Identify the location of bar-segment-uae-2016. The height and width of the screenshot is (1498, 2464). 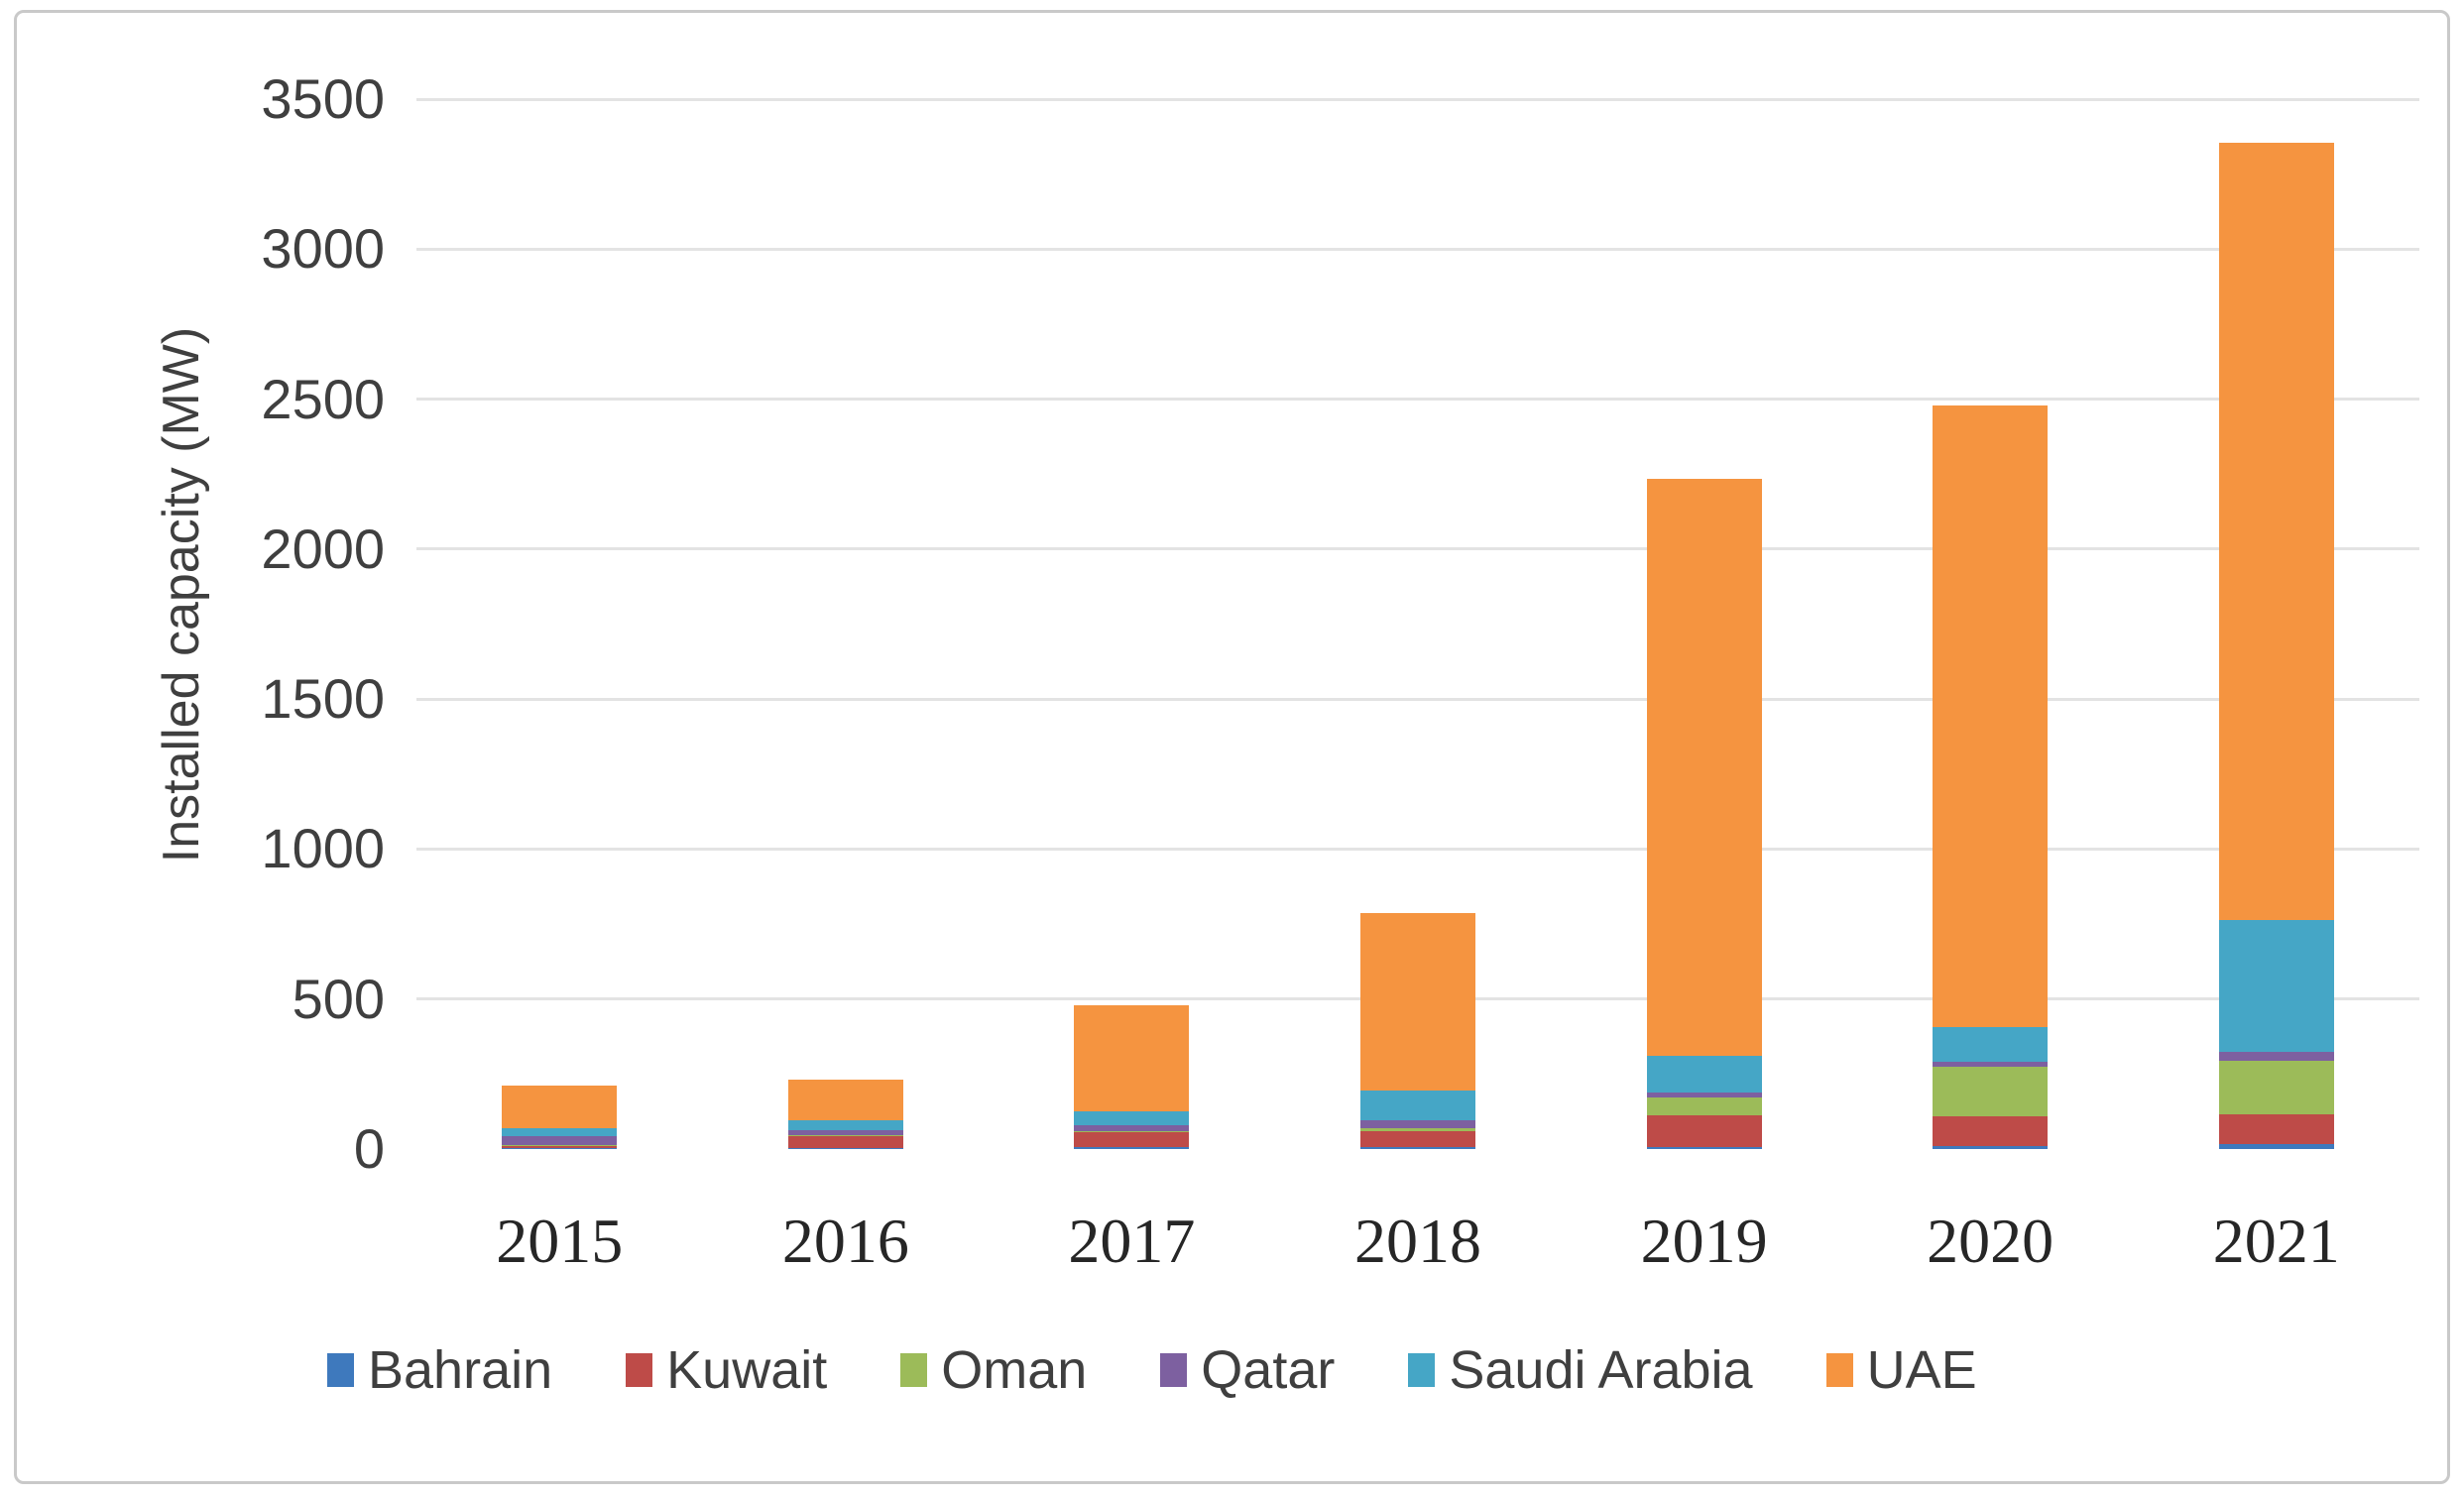
(845, 1101).